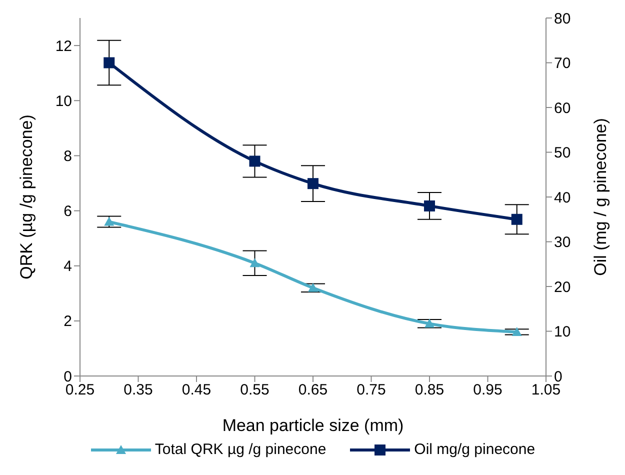 The width and height of the screenshot is (625, 475). I want to click on y2-axis-title: Oil (mg / g pinecone), so click(600, 197).